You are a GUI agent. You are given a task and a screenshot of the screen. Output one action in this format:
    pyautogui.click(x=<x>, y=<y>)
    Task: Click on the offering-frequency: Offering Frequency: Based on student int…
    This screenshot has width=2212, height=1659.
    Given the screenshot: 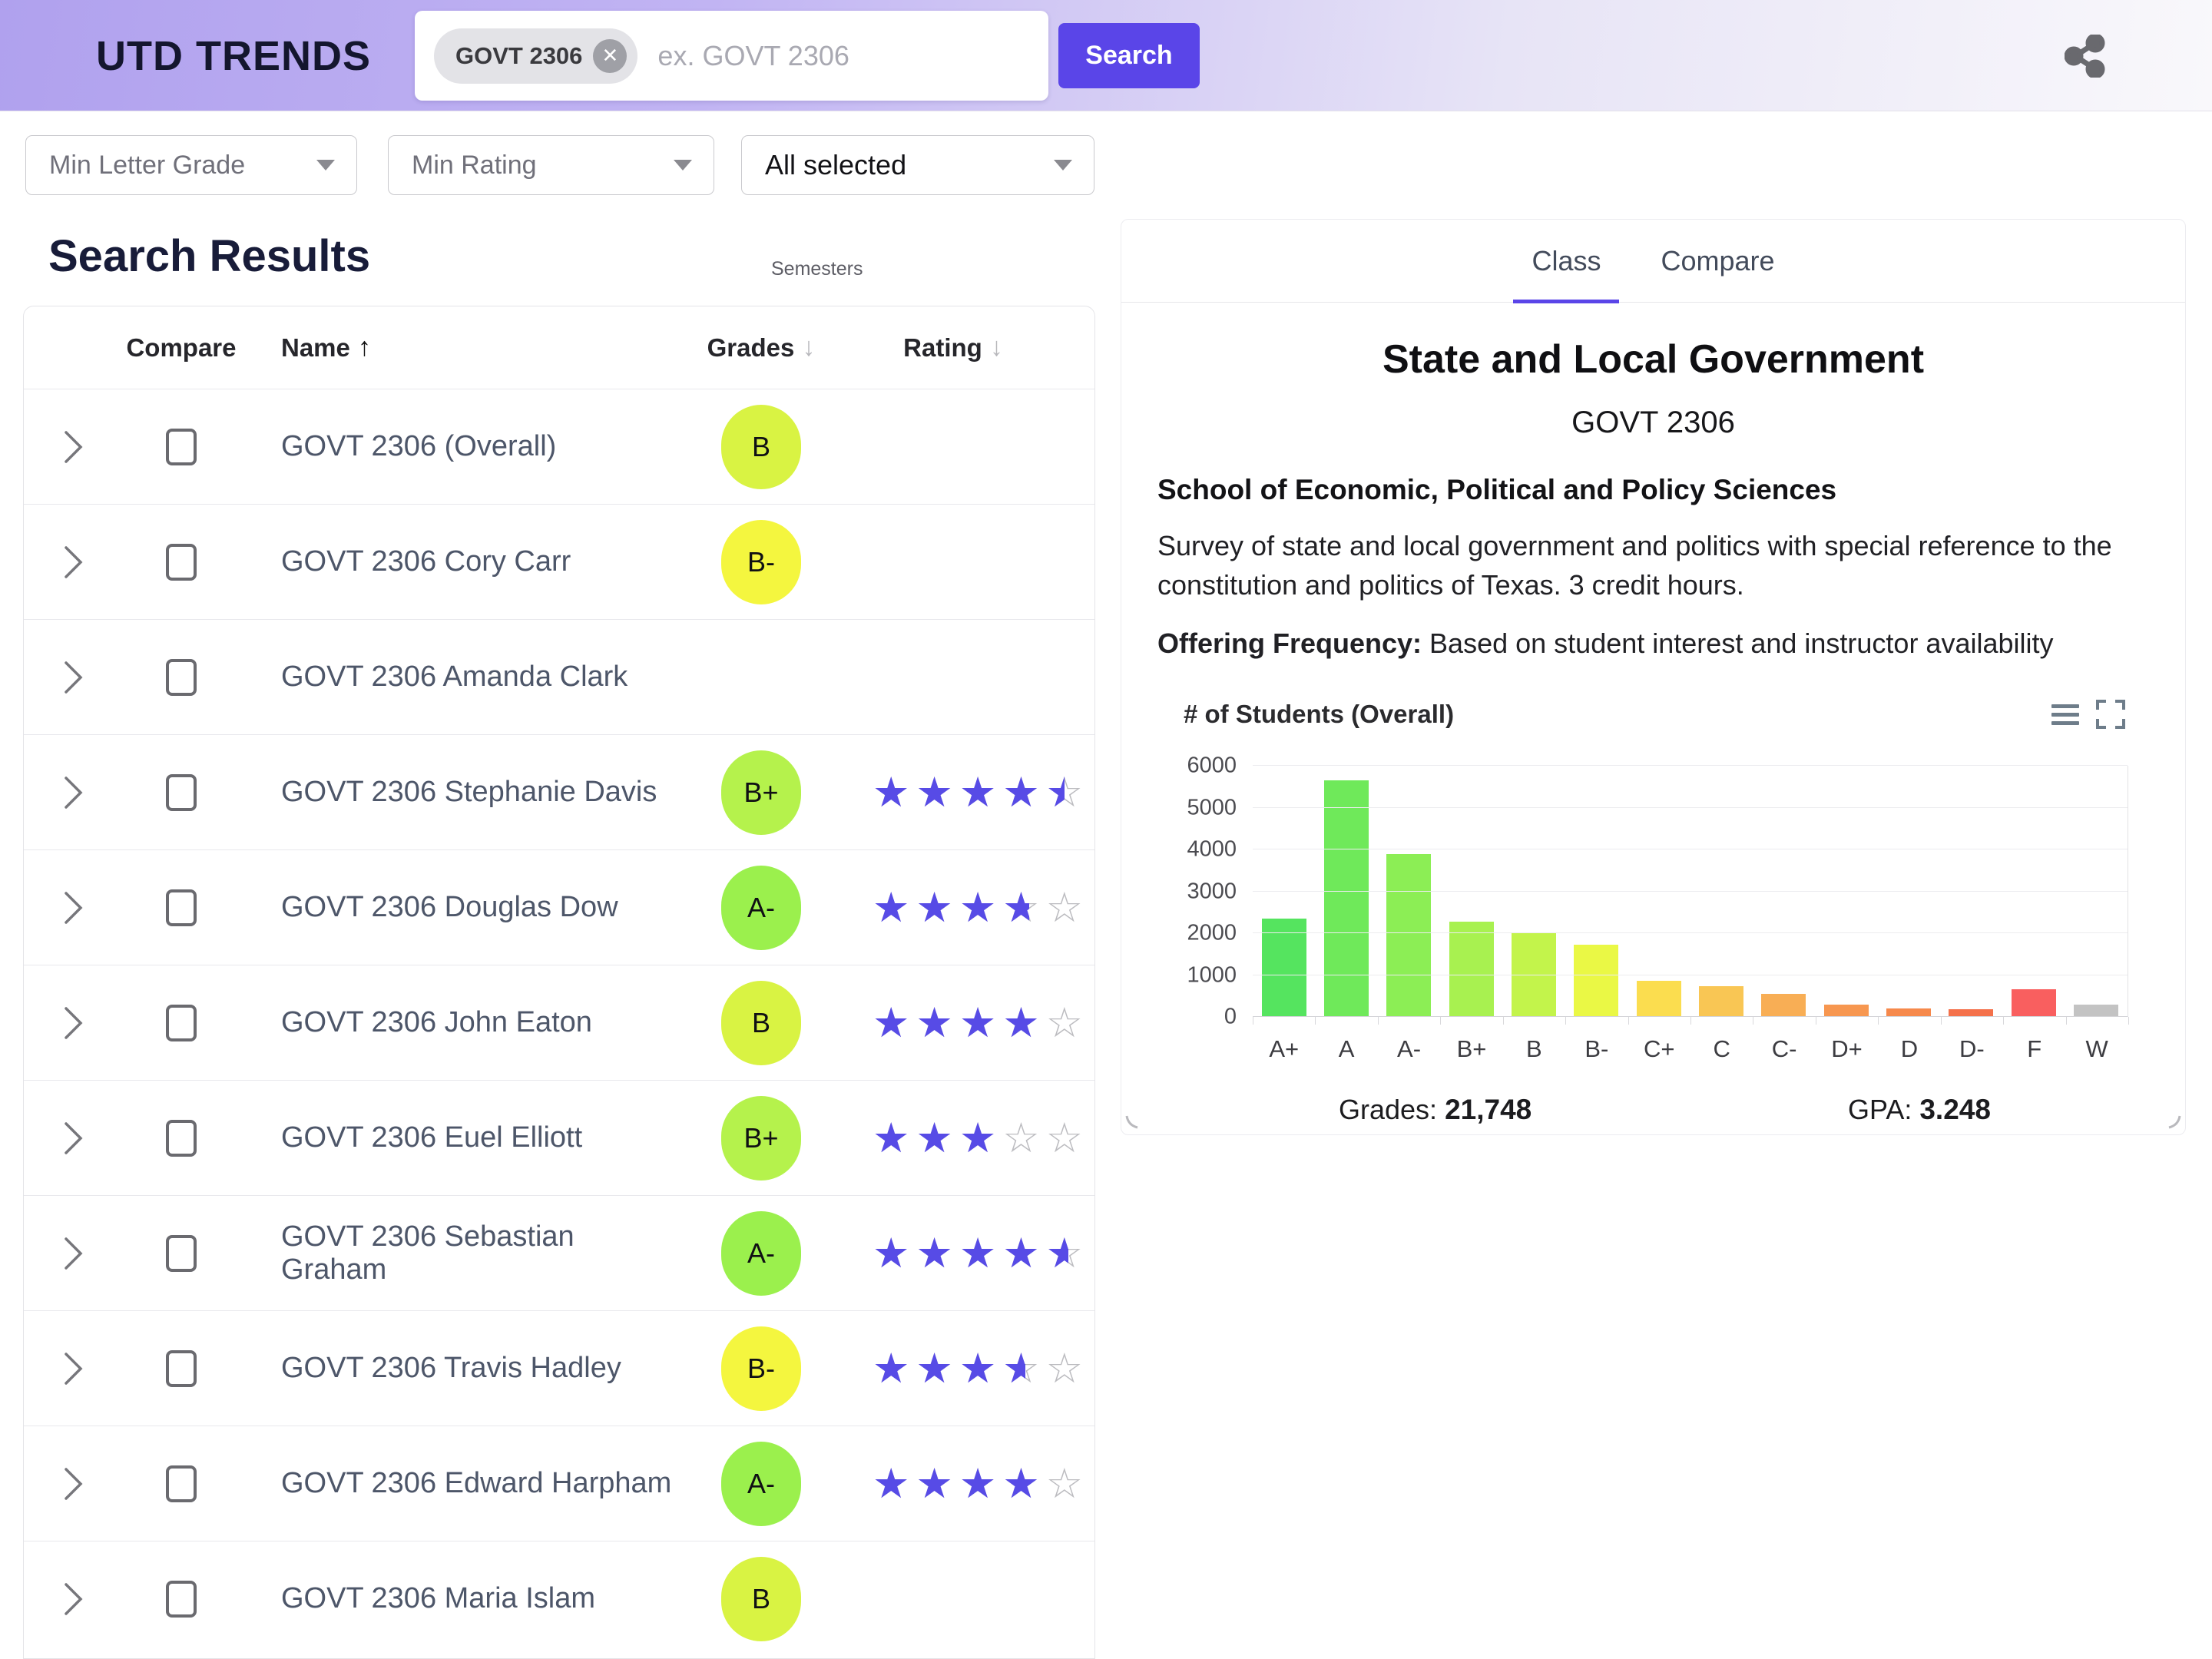 What is the action you would take?
    pyautogui.click(x=1605, y=644)
    